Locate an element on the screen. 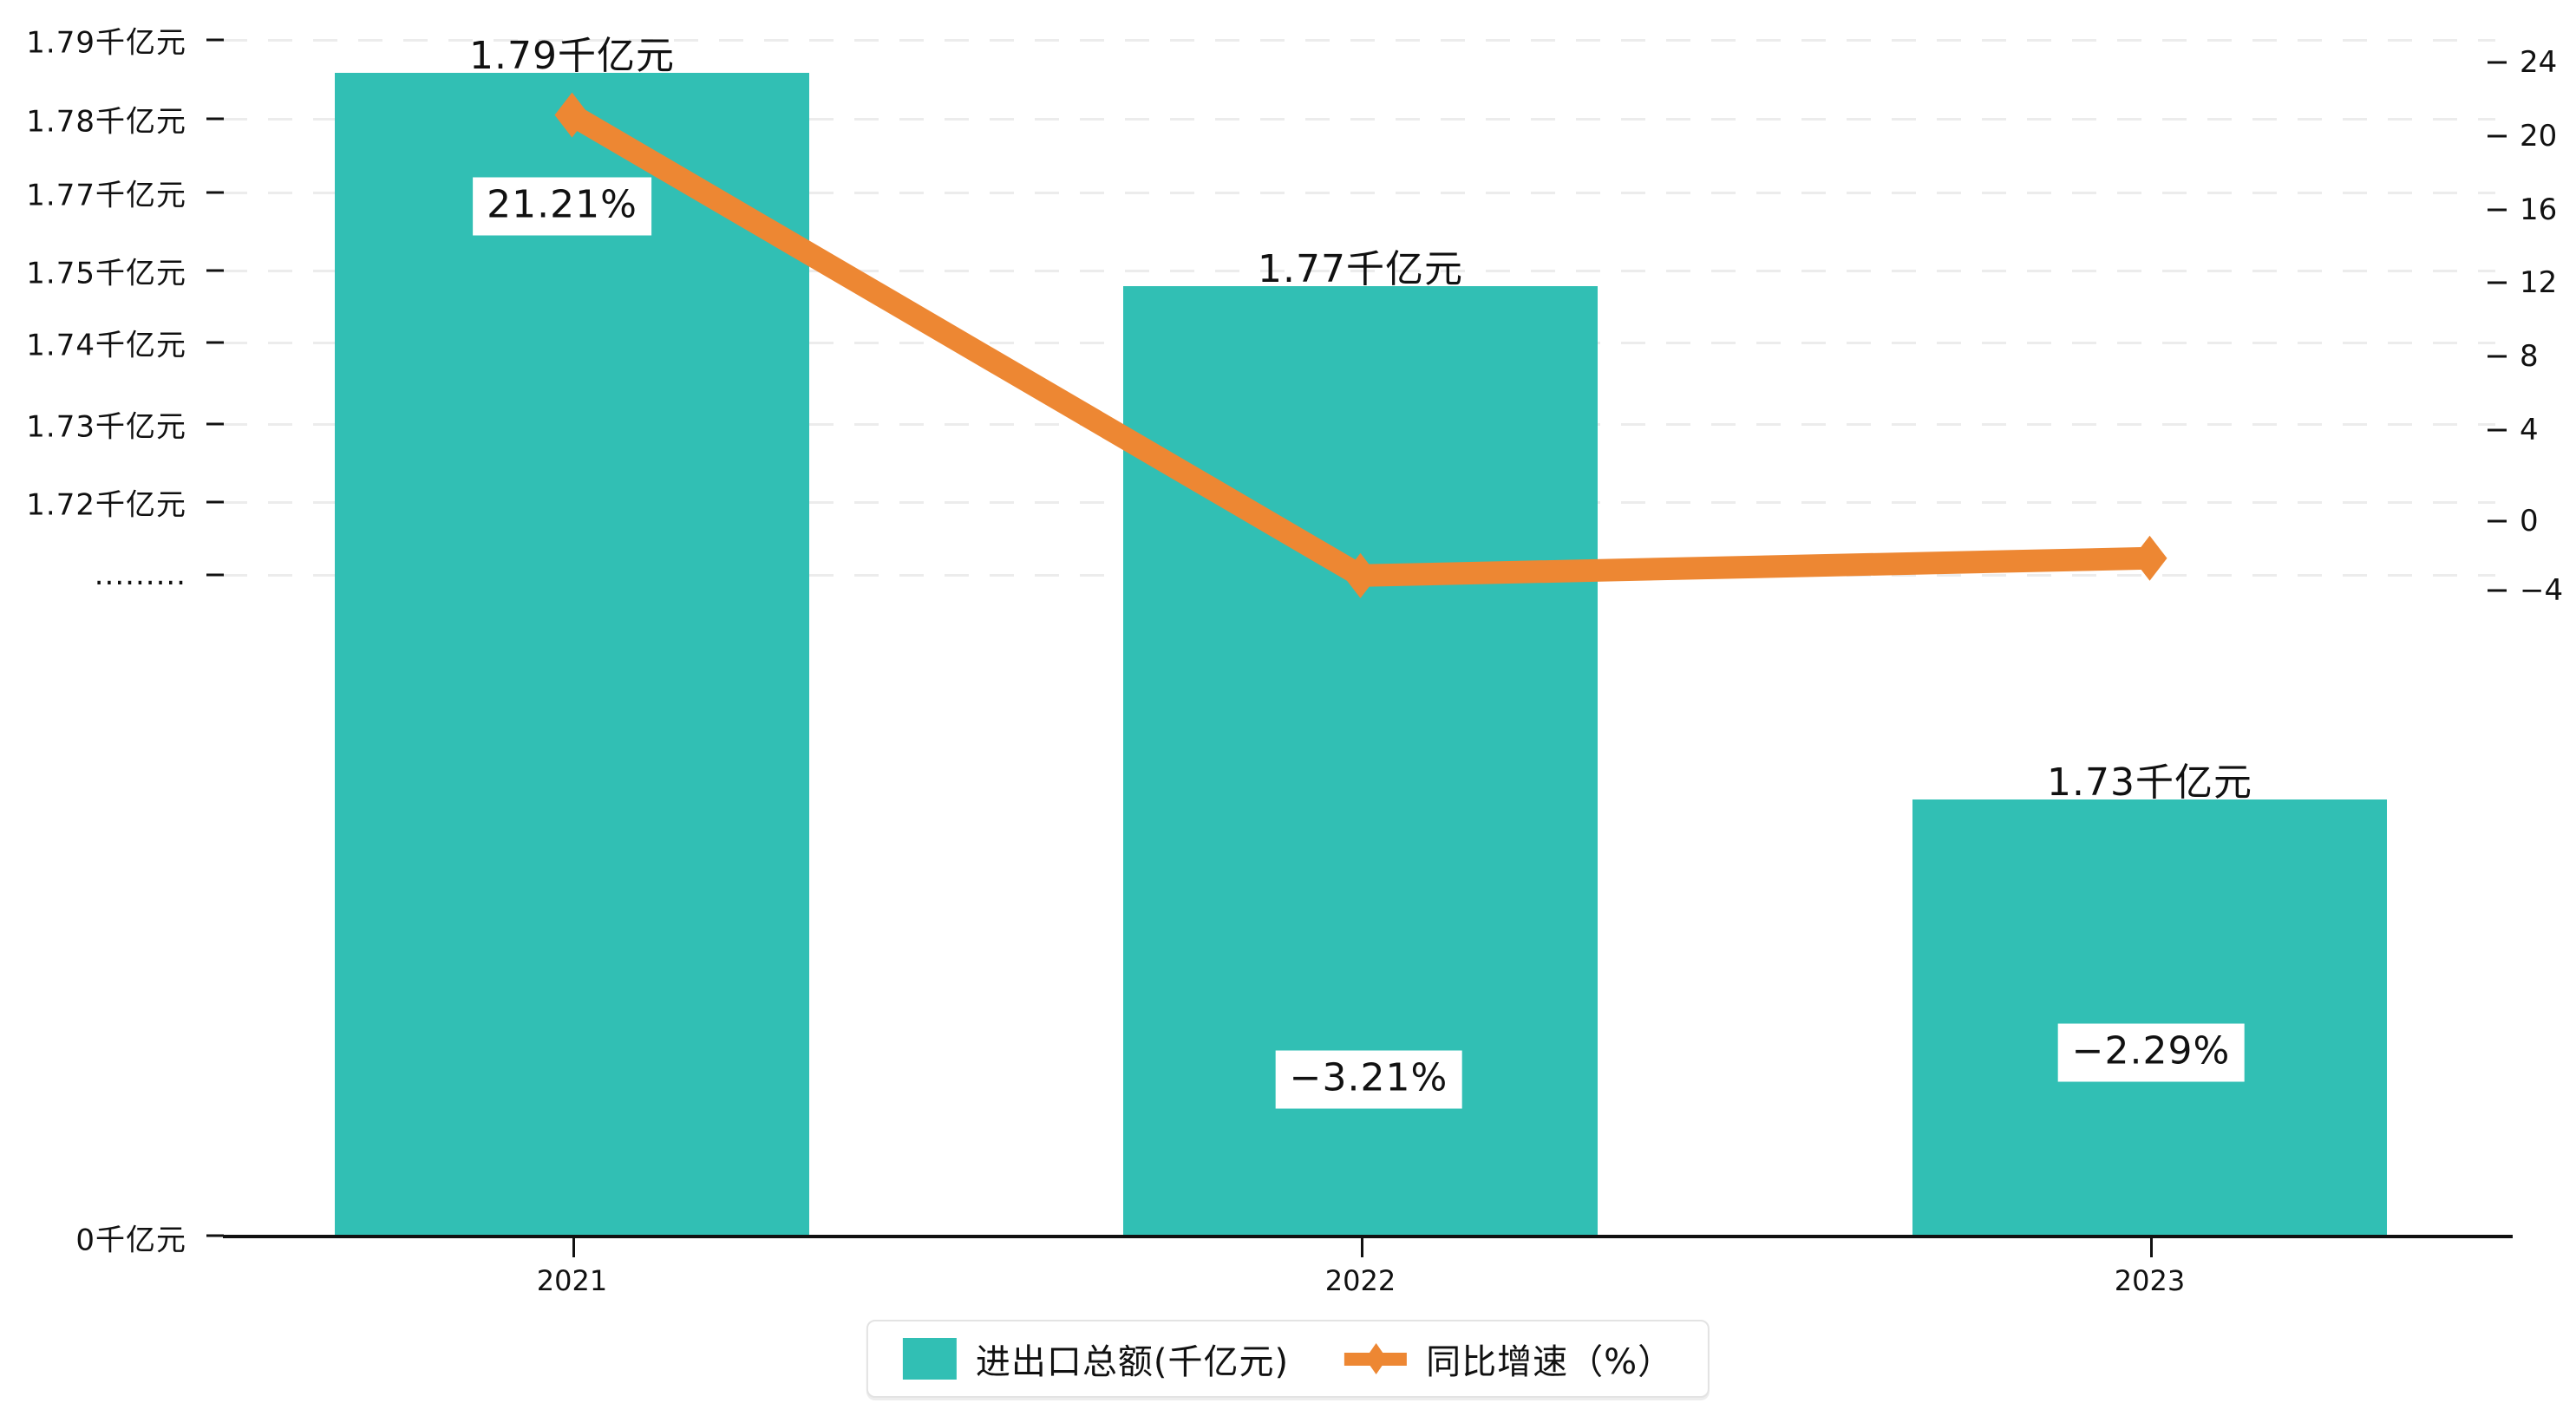  line-value-label: −2.29% is located at coordinates (2151, 1053).